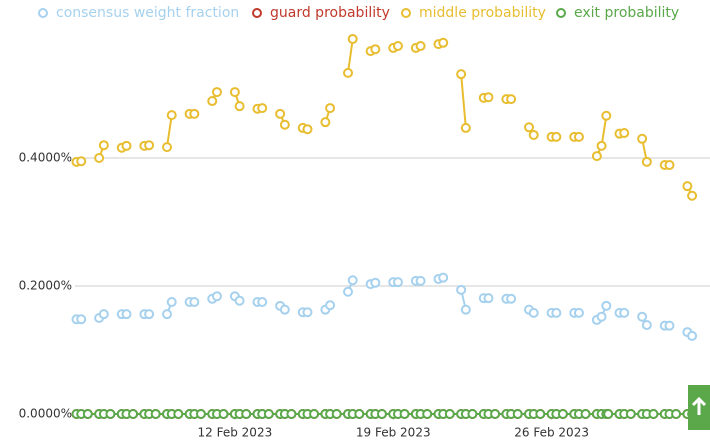 This screenshot has width=710, height=445. Describe the element at coordinates (235, 433) in the screenshot. I see `x-tick-label: 12 Feb 2023` at that location.